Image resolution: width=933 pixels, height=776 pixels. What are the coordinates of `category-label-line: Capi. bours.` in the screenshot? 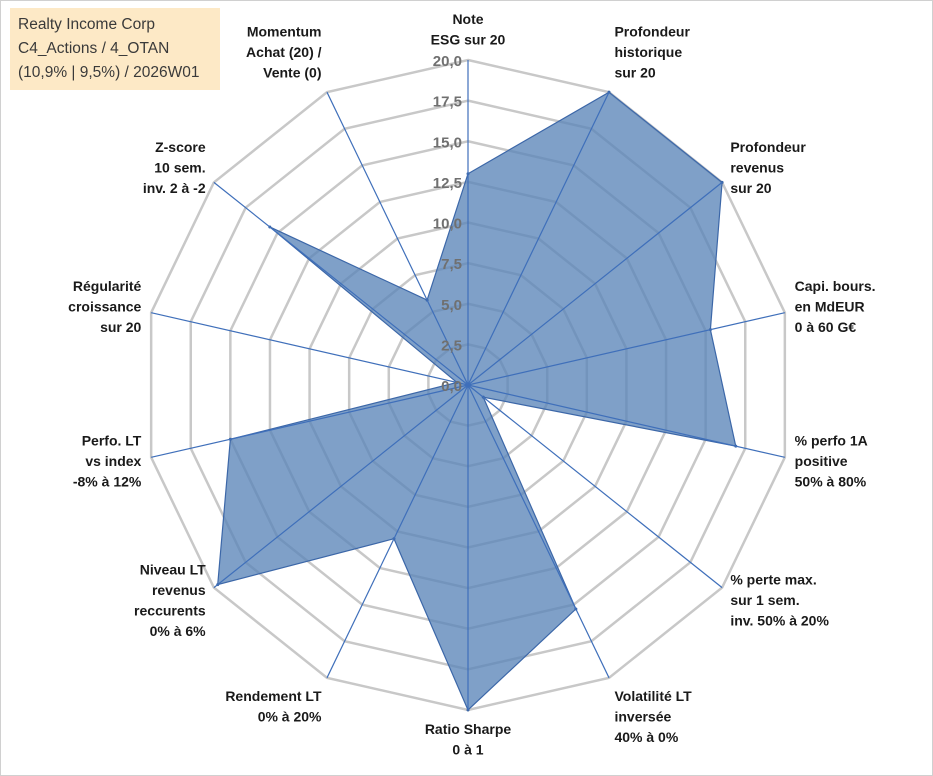 It's located at (835, 286).